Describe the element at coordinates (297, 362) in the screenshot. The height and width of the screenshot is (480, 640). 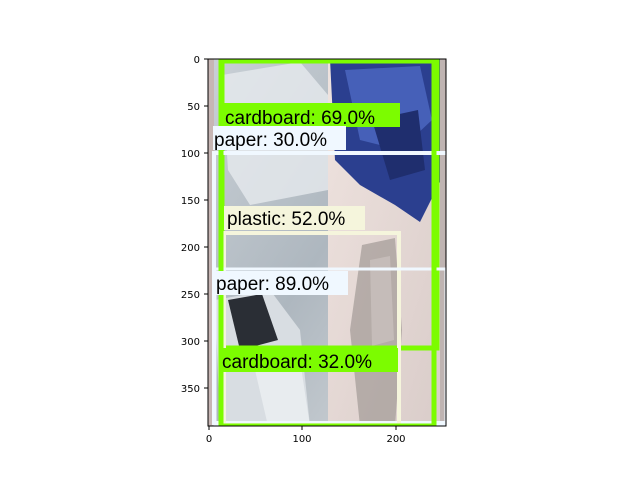
I see `label-cardboard-32: cardboard: 32.0%` at that location.